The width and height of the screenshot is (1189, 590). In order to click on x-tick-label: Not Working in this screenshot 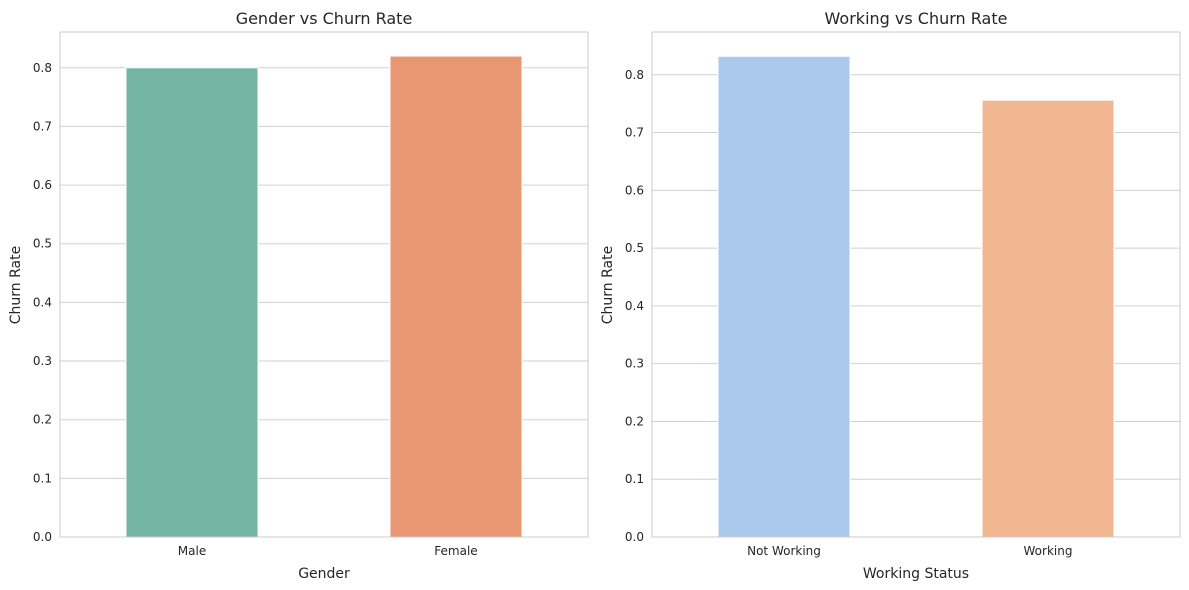, I will do `click(784, 551)`.